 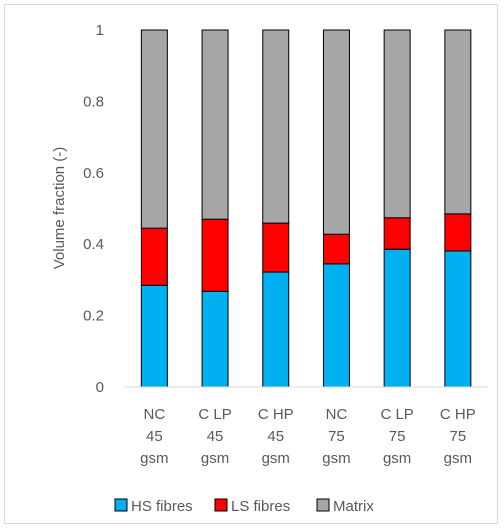 What do you see at coordinates (260, 506) in the screenshot?
I see `legend-label: LS fibres` at bounding box center [260, 506].